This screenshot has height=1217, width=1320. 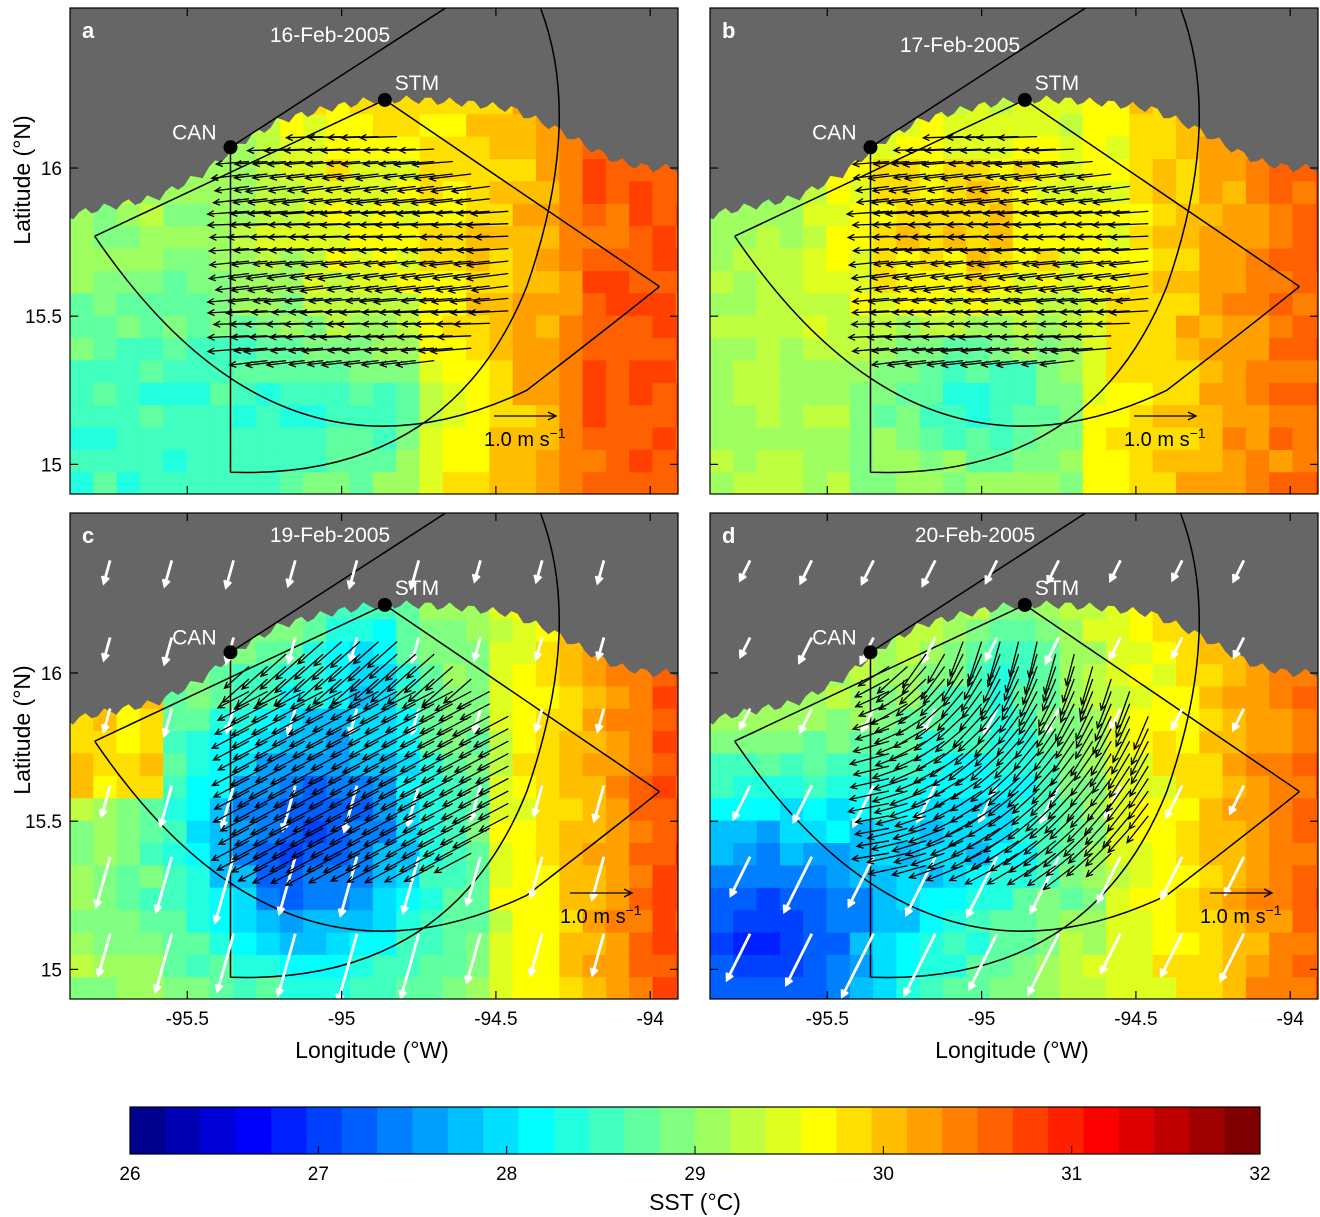 I want to click on x-tick-label: -95, so click(x=981, y=1019).